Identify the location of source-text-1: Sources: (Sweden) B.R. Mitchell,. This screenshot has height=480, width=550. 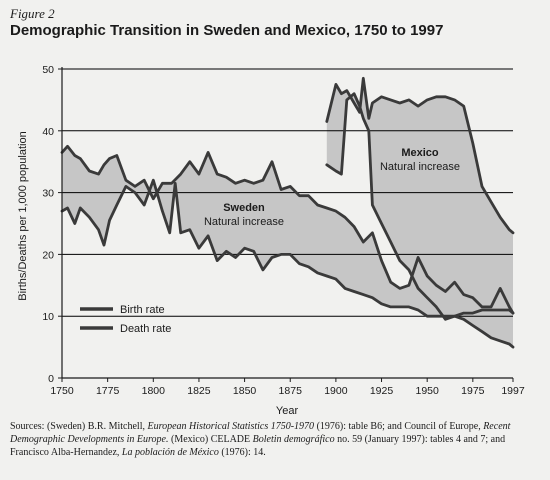
(79, 426).